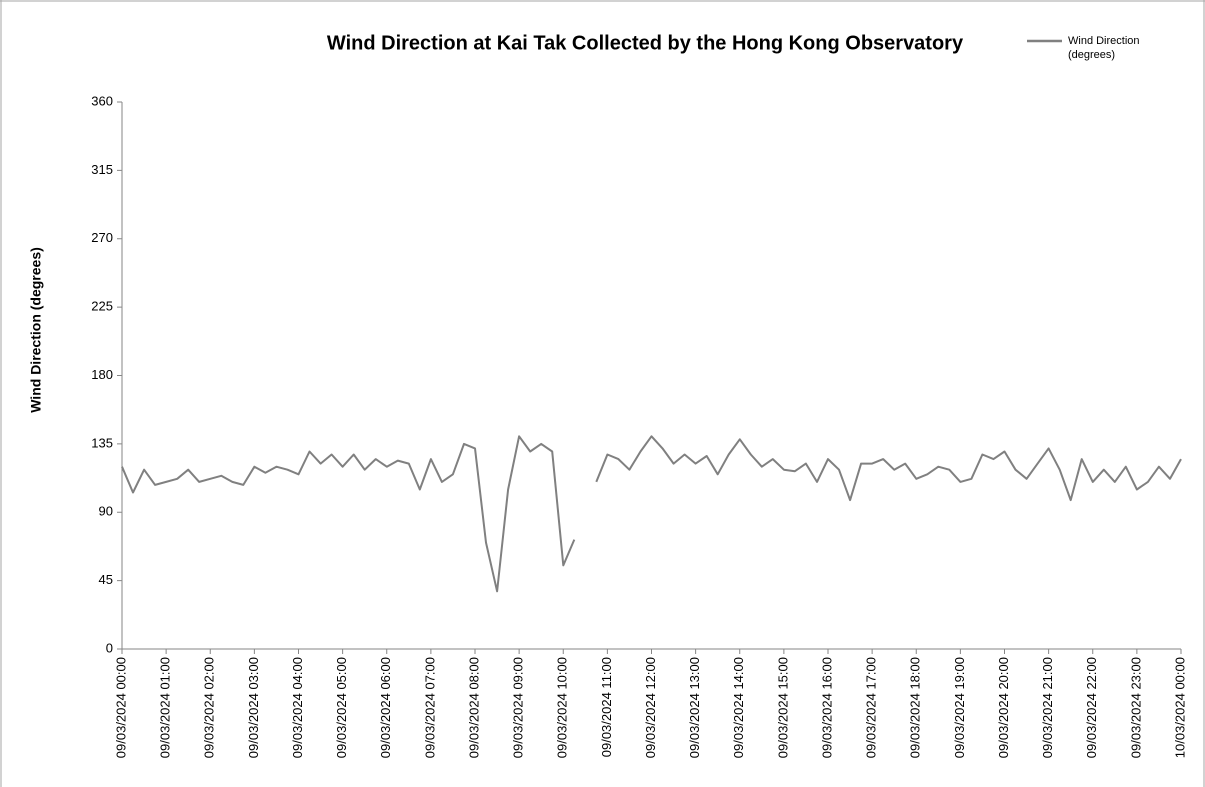  What do you see at coordinates (209, 707) in the screenshot?
I see `x-tick-label: 09/03/2024 02:00` at bounding box center [209, 707].